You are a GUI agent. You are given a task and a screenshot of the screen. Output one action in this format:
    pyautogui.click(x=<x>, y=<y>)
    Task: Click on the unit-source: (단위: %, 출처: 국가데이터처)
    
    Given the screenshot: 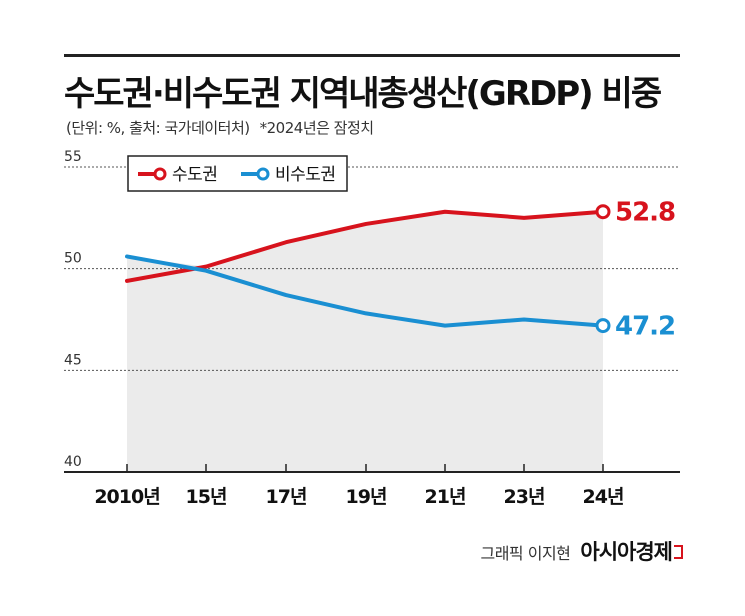 What is the action you would take?
    pyautogui.click(x=158, y=128)
    